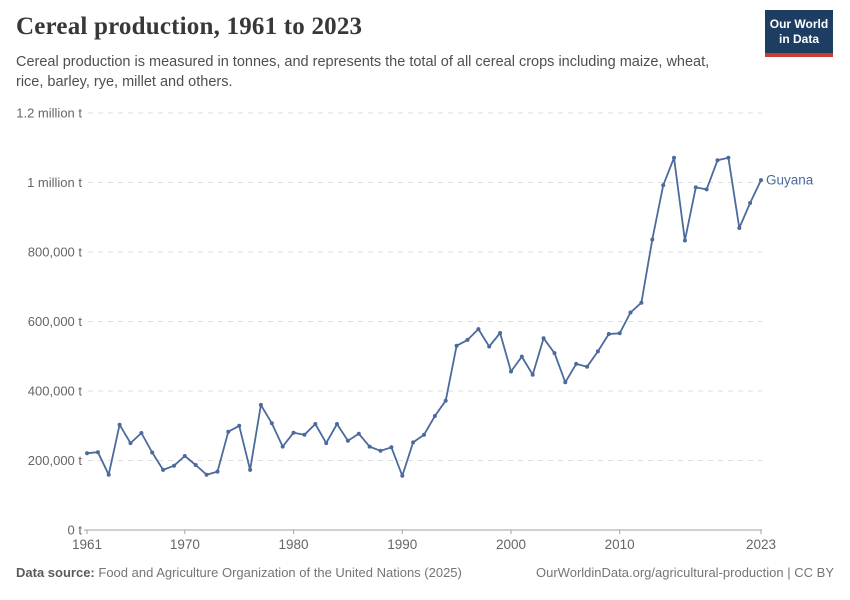 This screenshot has height=600, width=850. What do you see at coordinates (554, 353) in the screenshot?
I see `data-point-2004` at bounding box center [554, 353].